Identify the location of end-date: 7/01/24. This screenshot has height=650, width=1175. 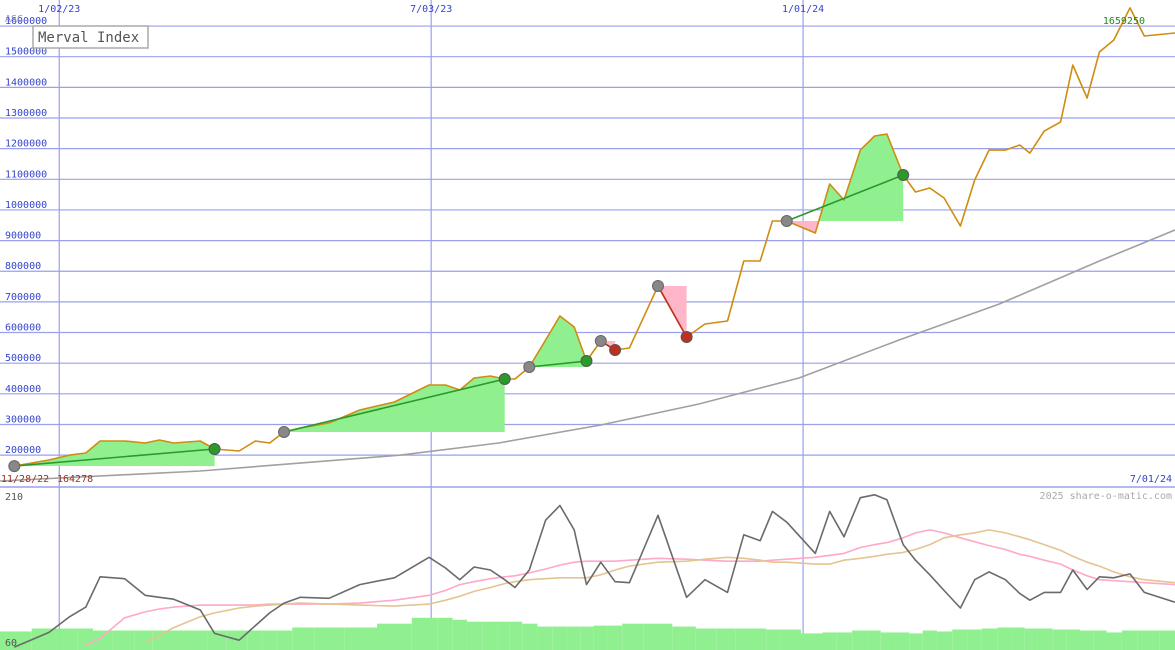
(1151, 479).